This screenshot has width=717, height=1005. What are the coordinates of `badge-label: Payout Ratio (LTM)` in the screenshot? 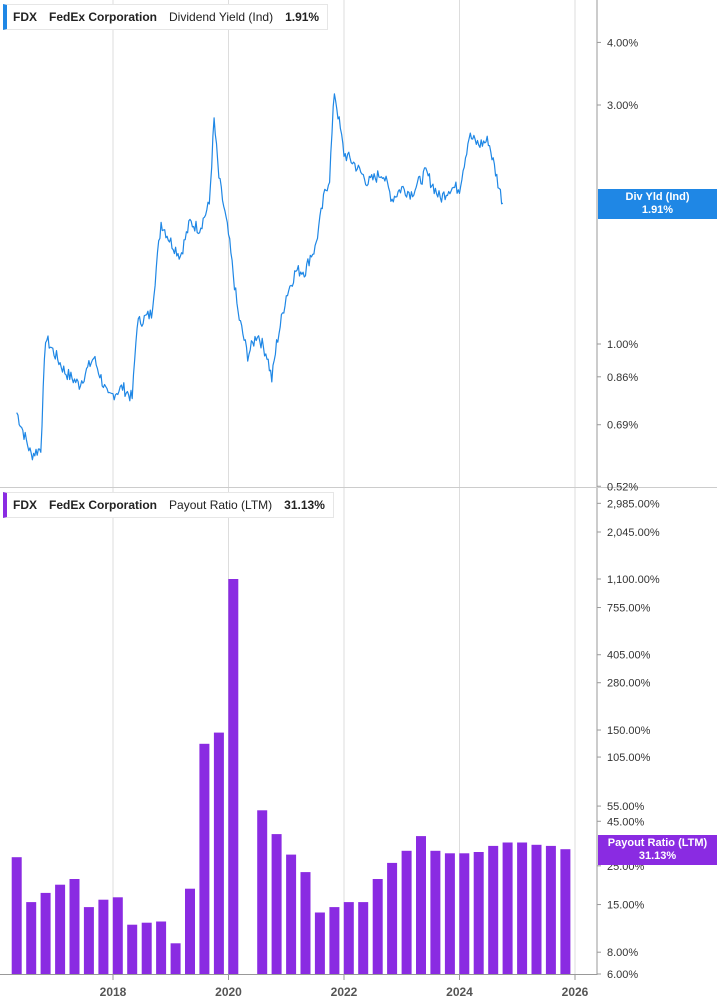 It's located at (657, 843).